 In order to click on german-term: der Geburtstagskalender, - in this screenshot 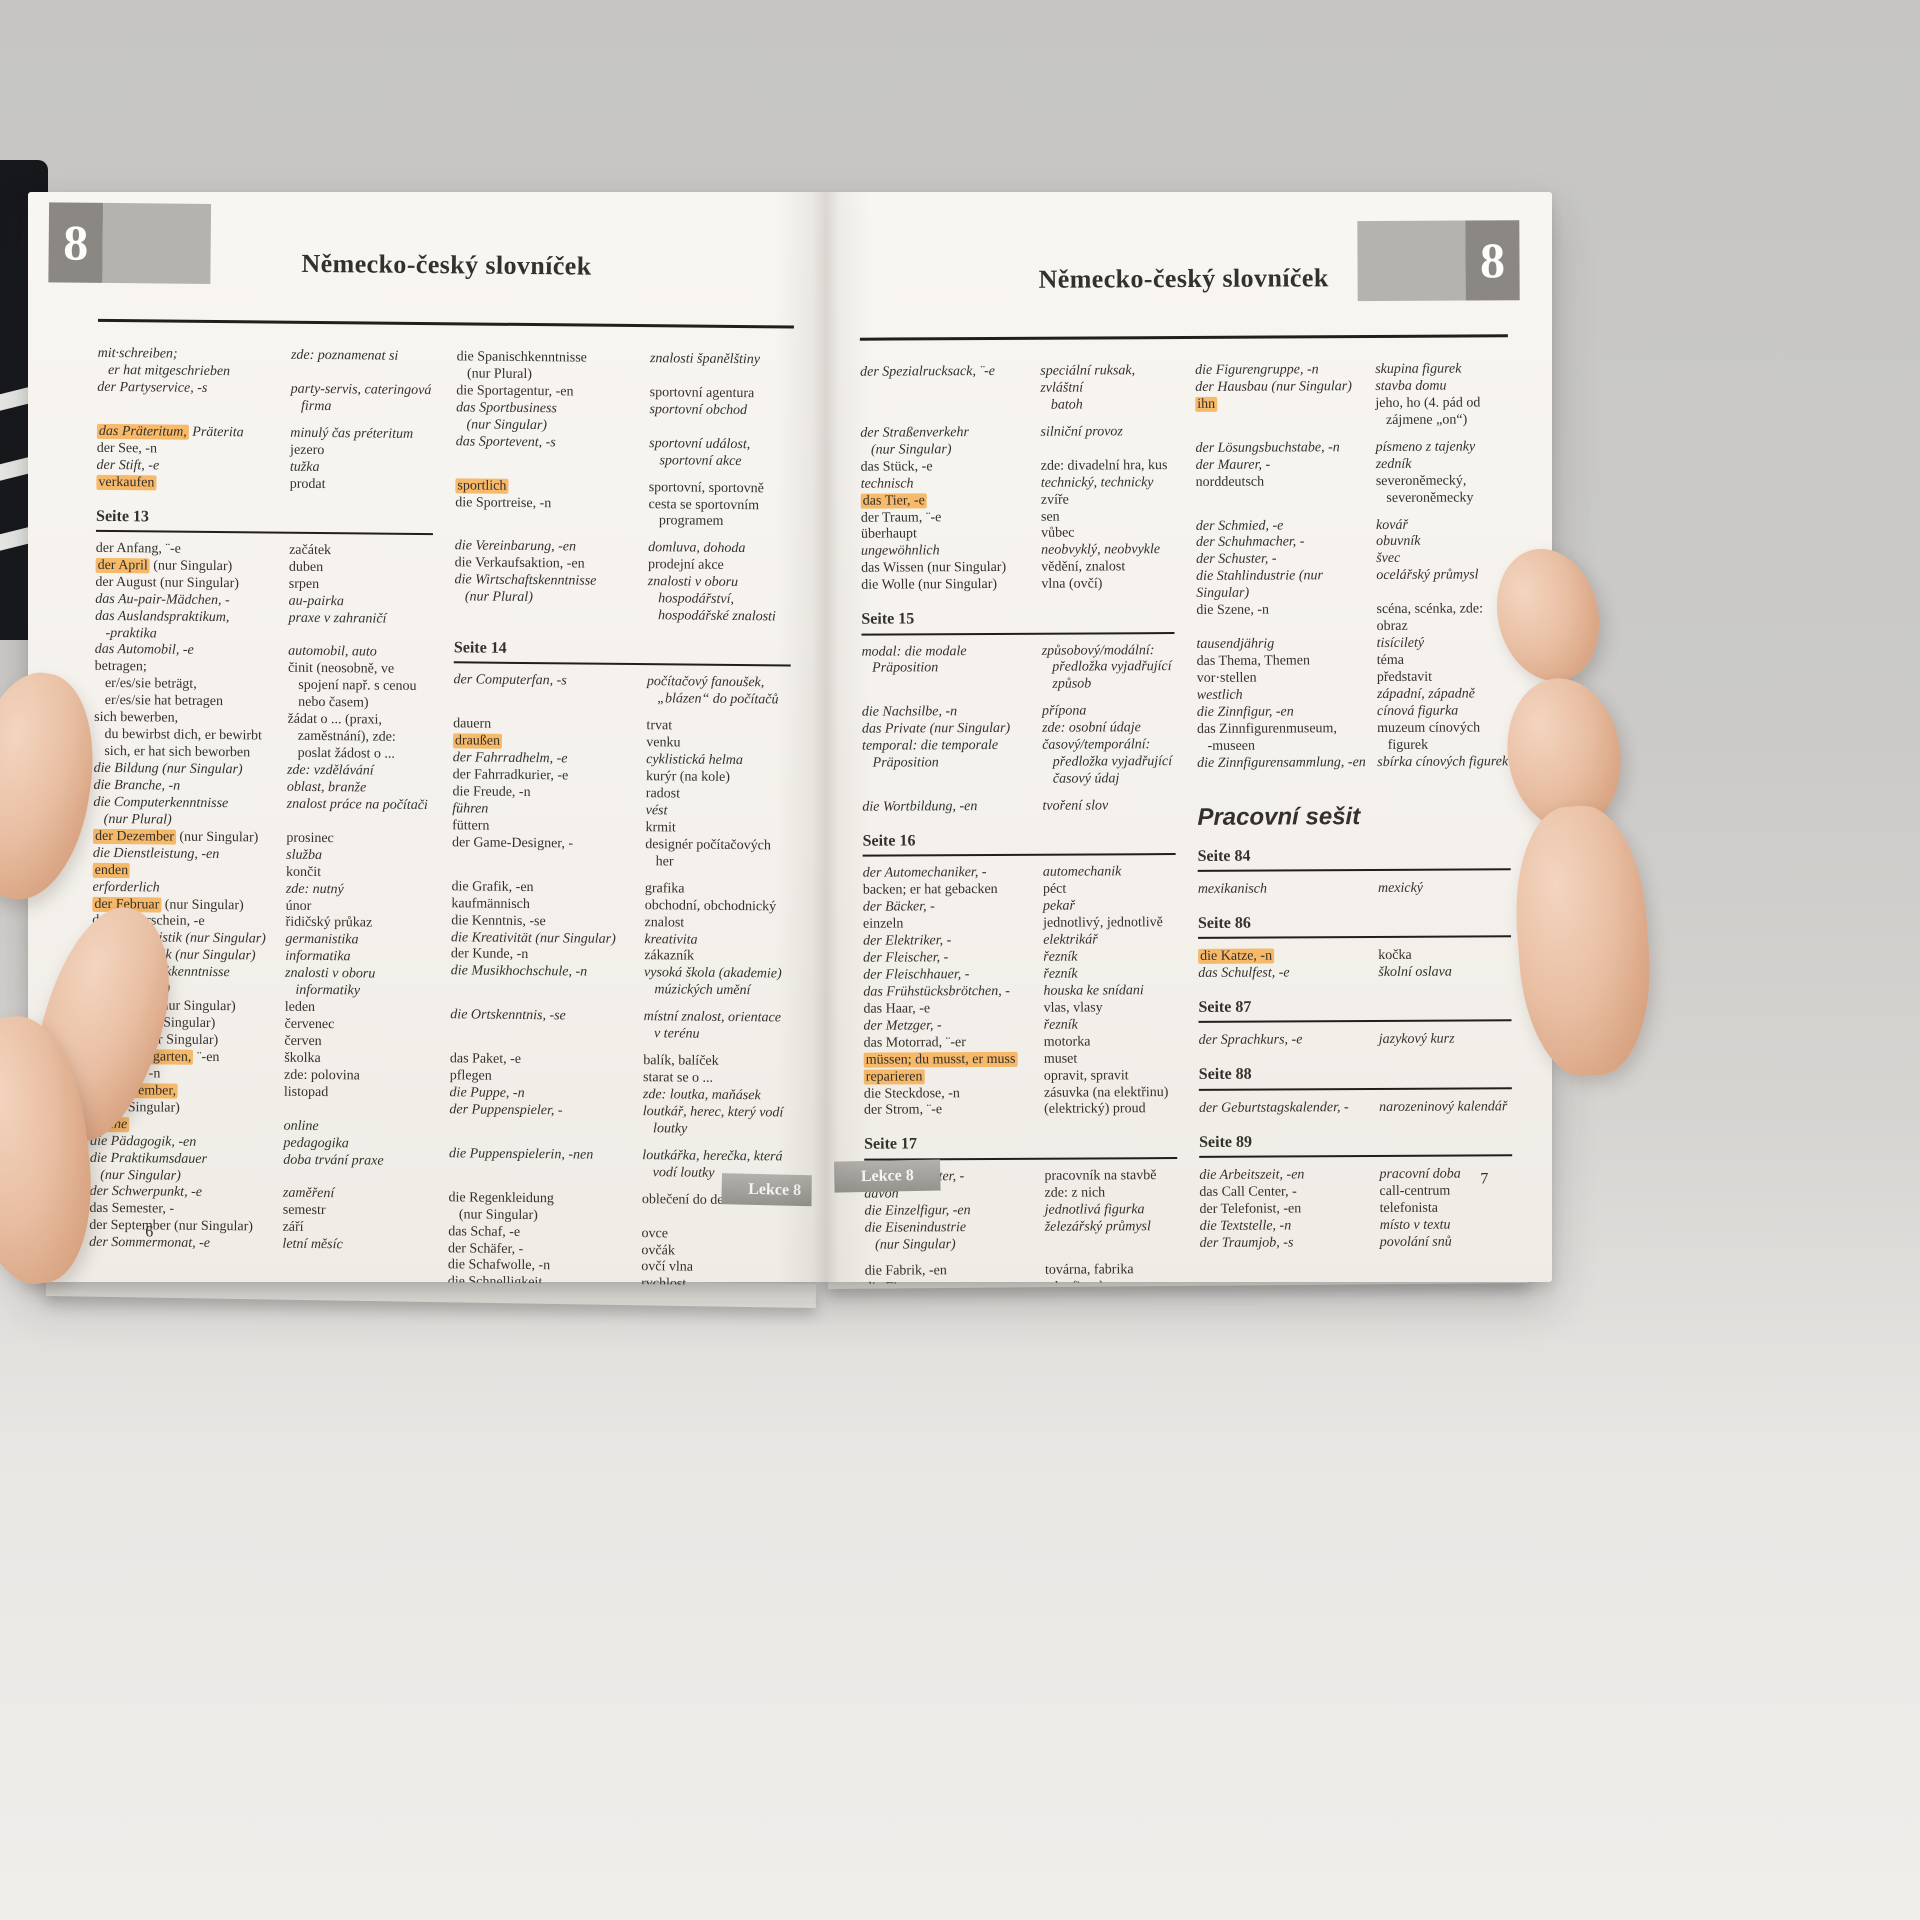, I will do `click(1273, 1107)`.